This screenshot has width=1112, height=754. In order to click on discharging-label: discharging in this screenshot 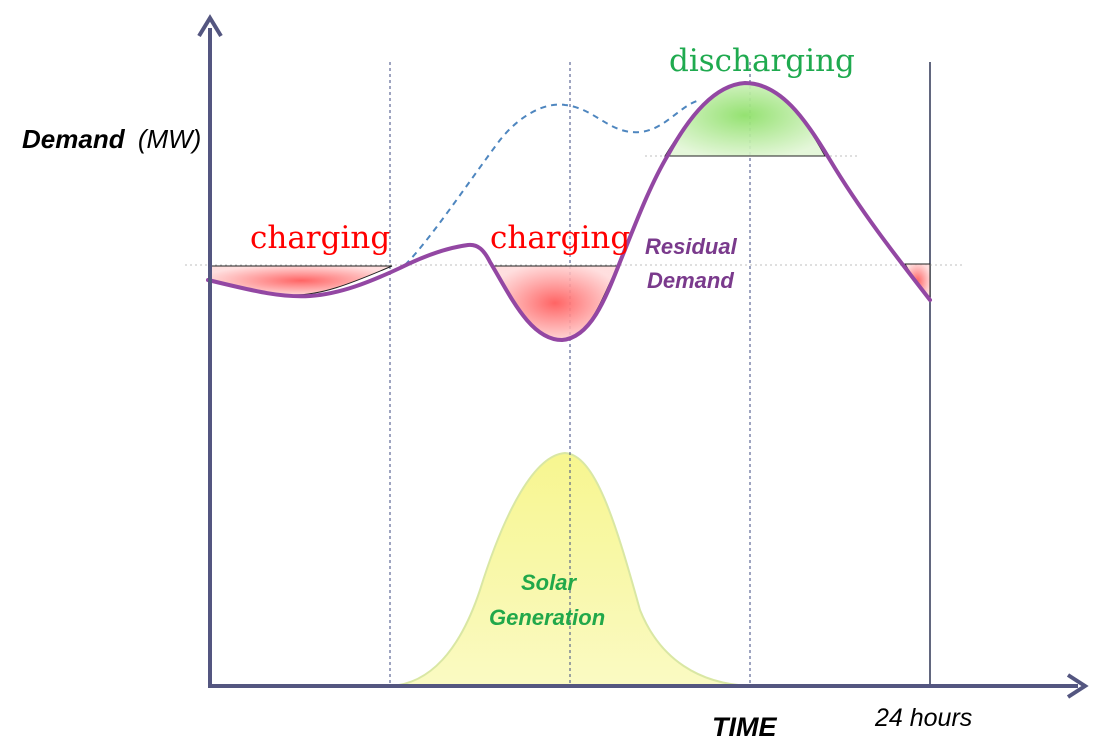, I will do `click(762, 61)`.